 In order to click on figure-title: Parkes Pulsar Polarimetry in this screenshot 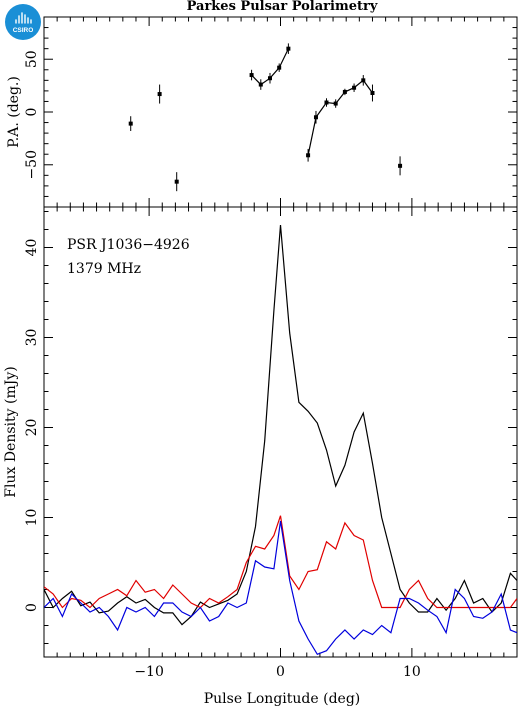, I will do `click(282, 7)`.